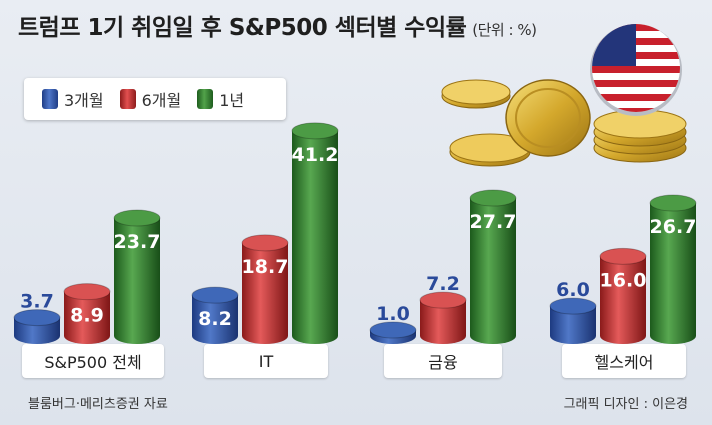 The width and height of the screenshot is (712, 425). Describe the element at coordinates (93, 361) in the screenshot. I see `category-label-sp500: S&P500 전체` at that location.